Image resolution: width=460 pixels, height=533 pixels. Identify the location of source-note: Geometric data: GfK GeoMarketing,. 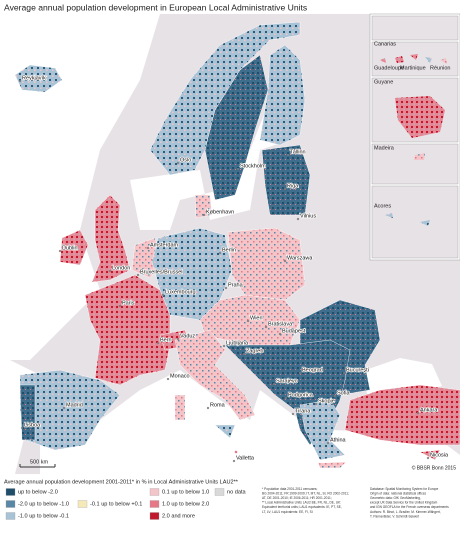
(395, 498).